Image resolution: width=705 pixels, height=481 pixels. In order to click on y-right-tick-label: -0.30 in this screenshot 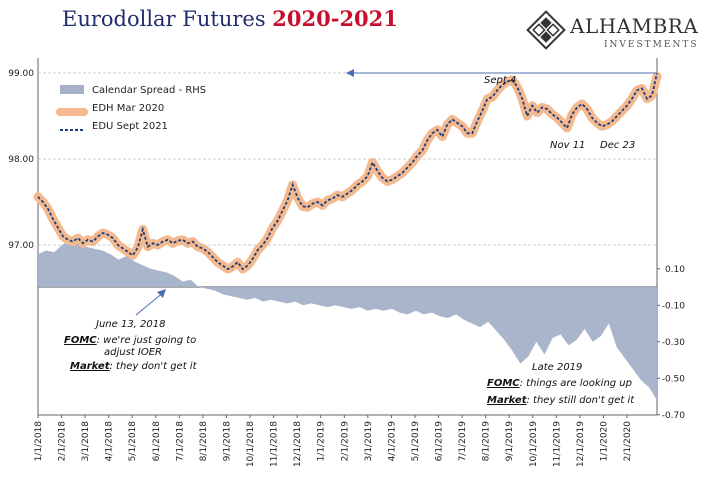, I will do `click(674, 343)`.